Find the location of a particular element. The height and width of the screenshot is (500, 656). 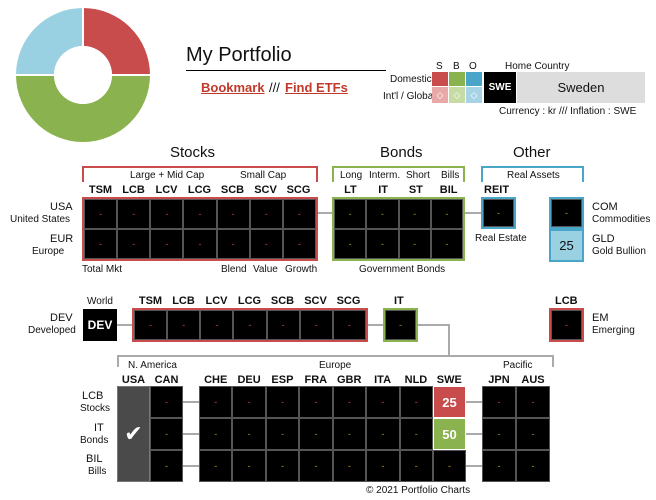

cell-usa-scb: - is located at coordinates (233, 214).